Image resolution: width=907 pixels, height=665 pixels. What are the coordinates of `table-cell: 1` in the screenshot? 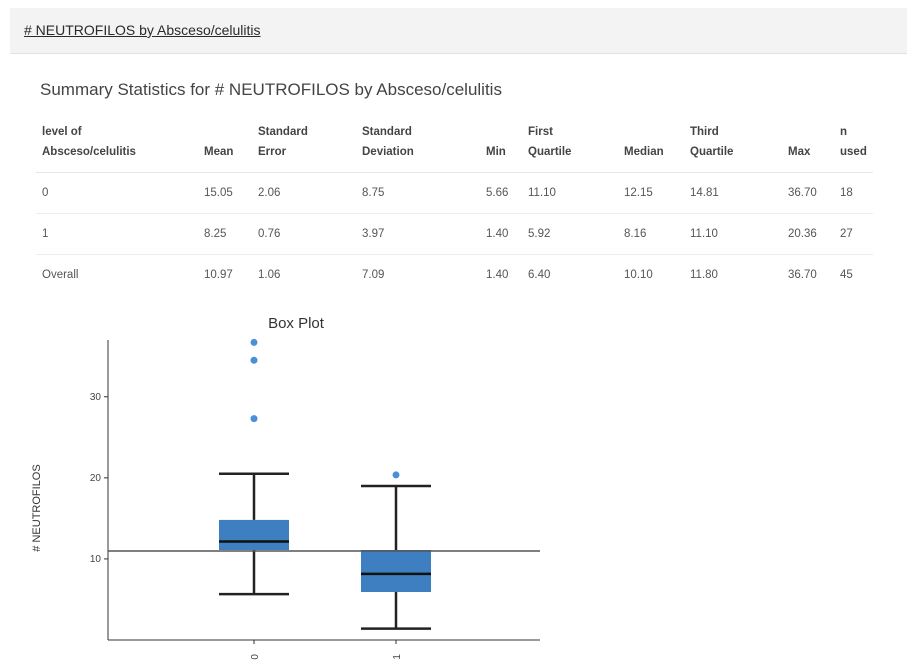 It's located at (117, 234).